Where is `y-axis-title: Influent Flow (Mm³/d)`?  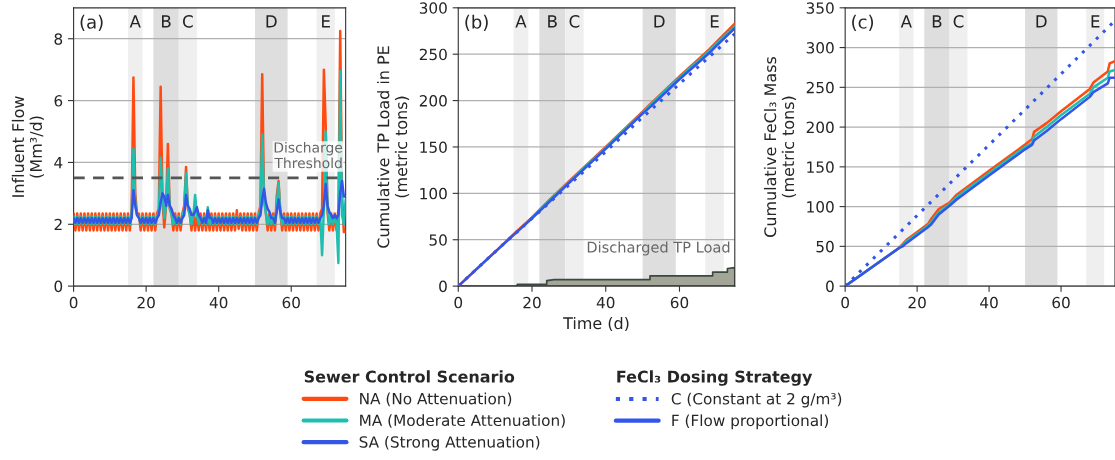 y-axis-title: Influent Flow (Mm³/d) is located at coordinates (27, 146).